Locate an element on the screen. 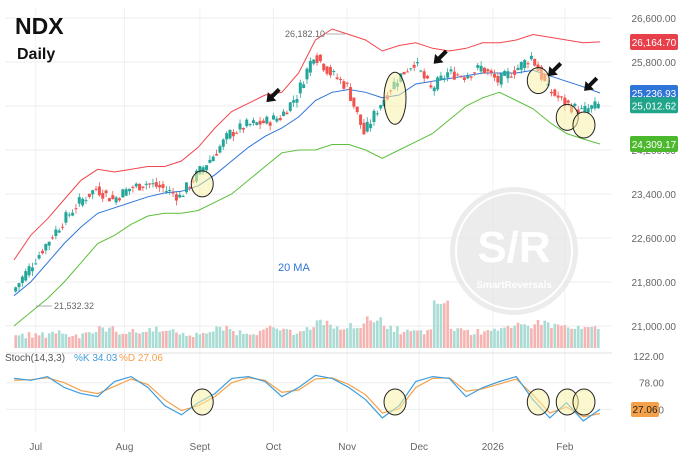 The height and width of the screenshot is (458, 680). x-tick-label: 2026 is located at coordinates (493, 447).